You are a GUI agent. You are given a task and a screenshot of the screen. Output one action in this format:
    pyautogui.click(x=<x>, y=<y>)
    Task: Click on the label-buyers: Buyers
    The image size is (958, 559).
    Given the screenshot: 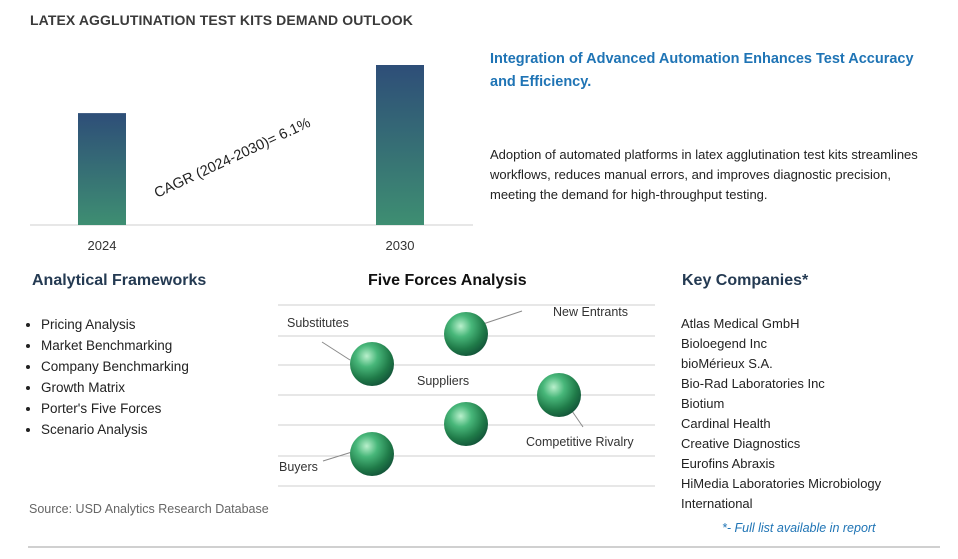 What is the action you would take?
    pyautogui.click(x=298, y=467)
    